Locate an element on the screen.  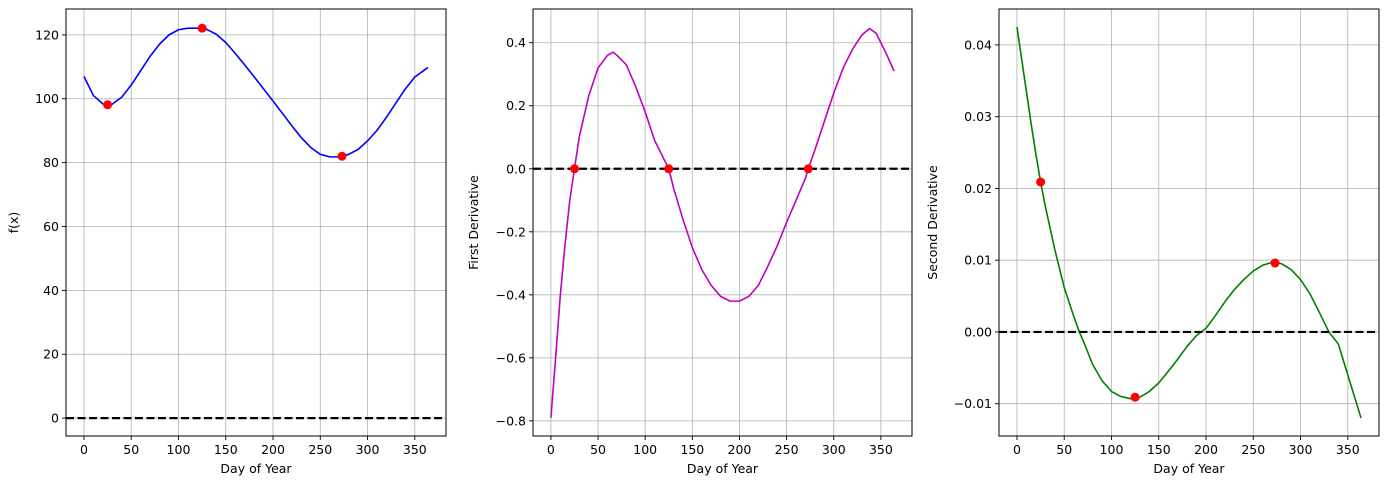
y-tick-label: 0.4 is located at coordinates (516, 42).